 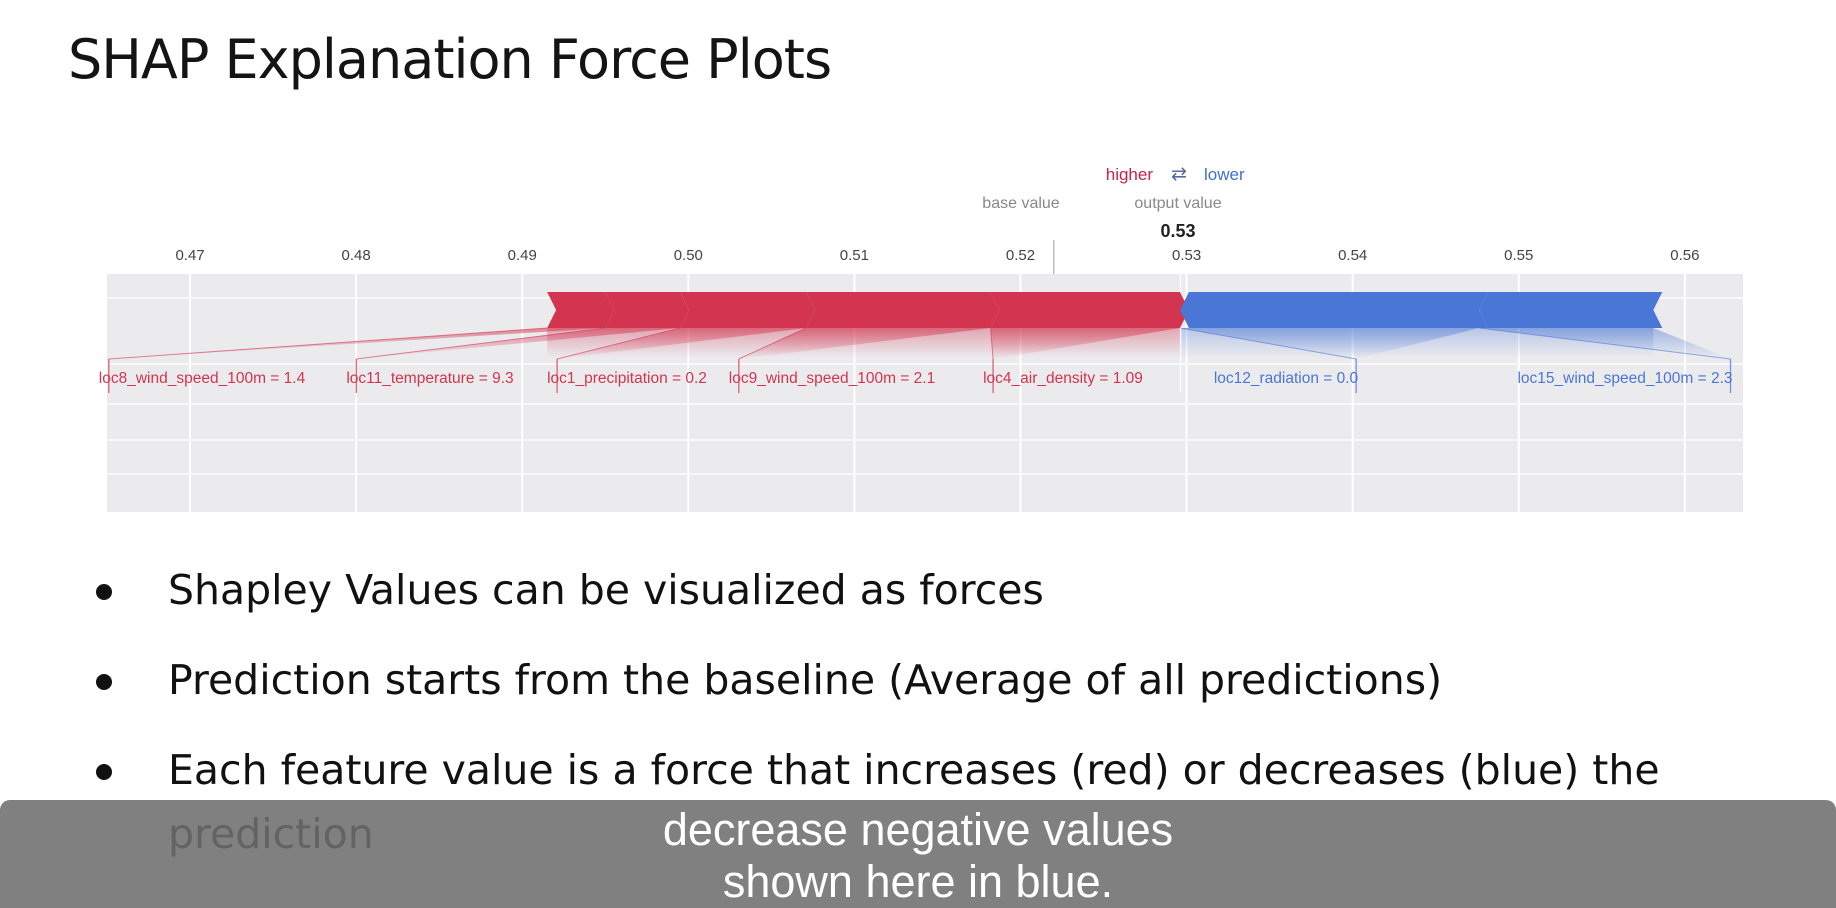 What do you see at coordinates (627, 378) in the screenshot?
I see `feature-label: loc1_precipitation = 0.2` at bounding box center [627, 378].